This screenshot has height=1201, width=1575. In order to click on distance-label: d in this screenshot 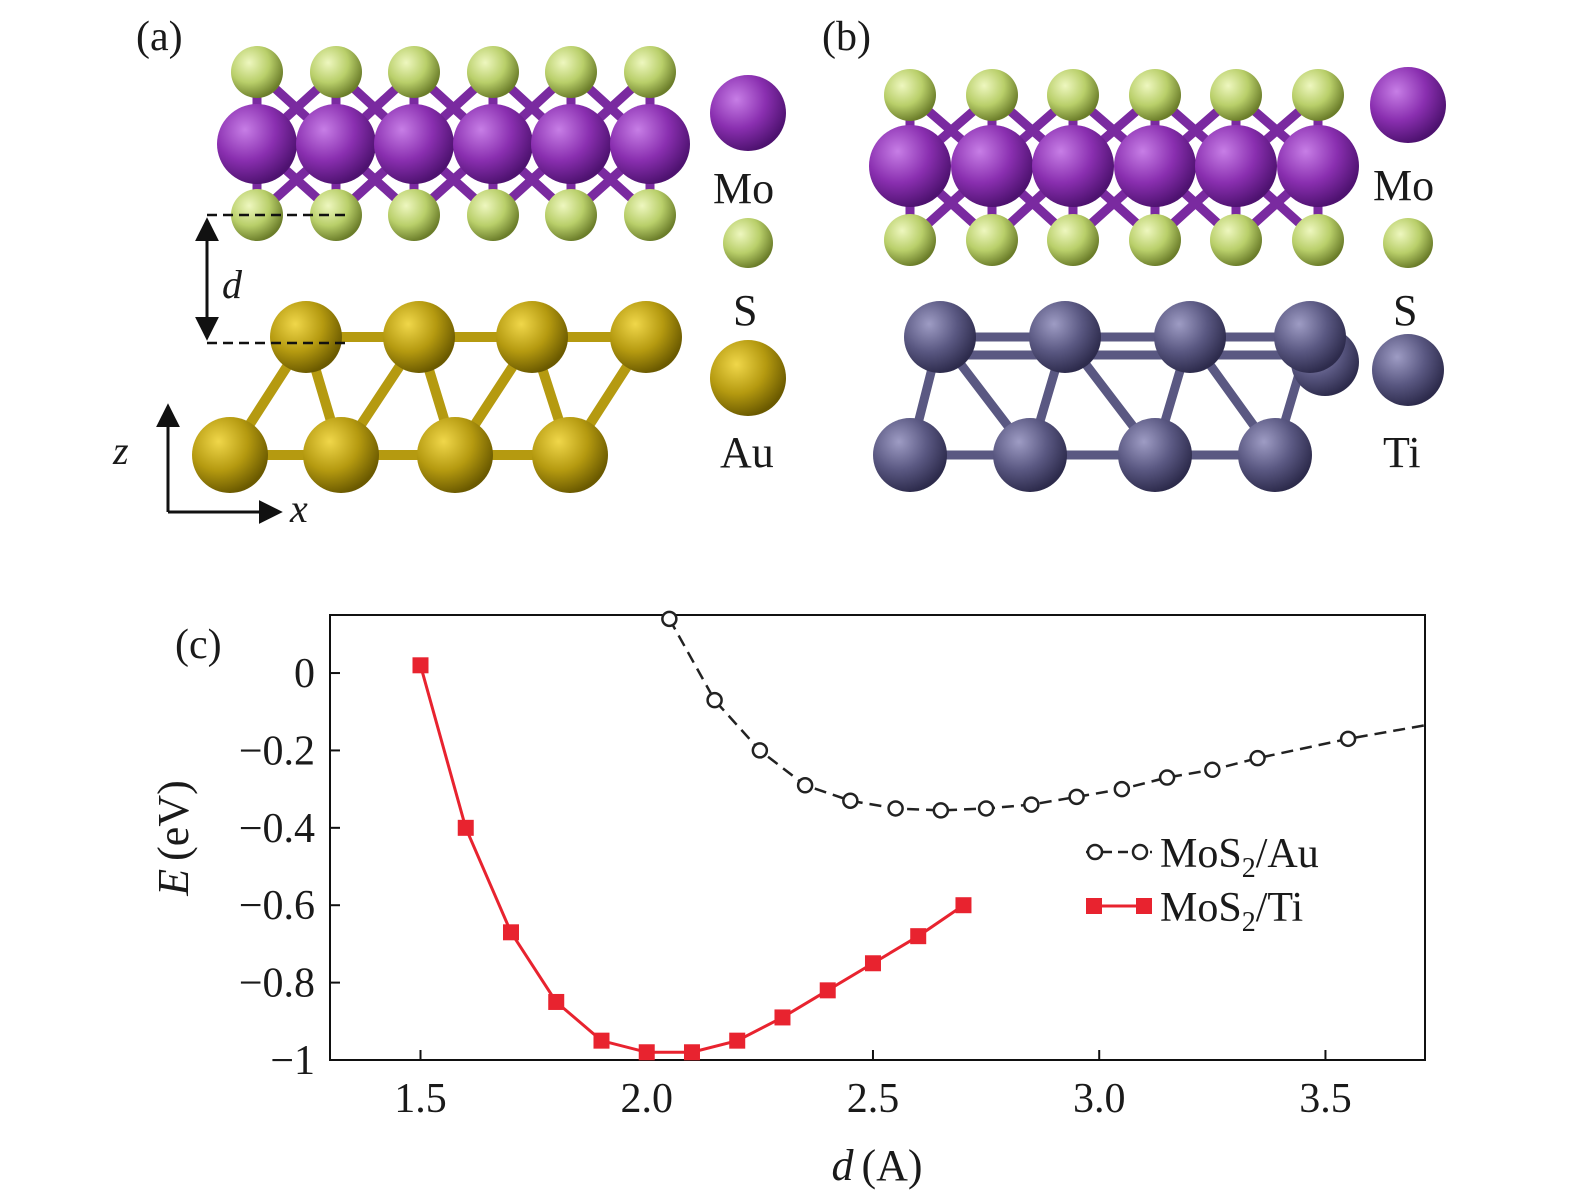, I will do `click(232, 284)`.